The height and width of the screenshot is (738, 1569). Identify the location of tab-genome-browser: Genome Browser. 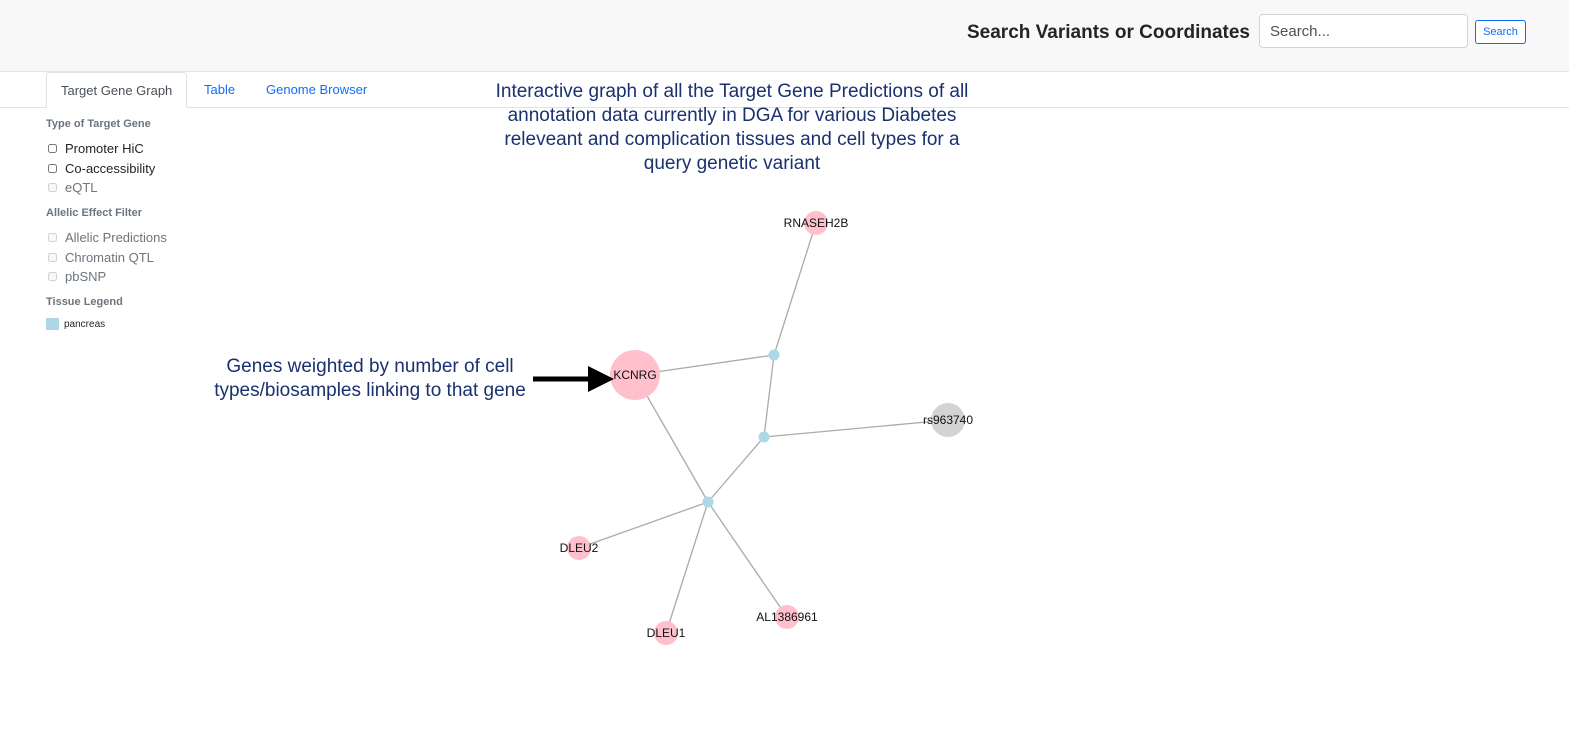
(317, 89).